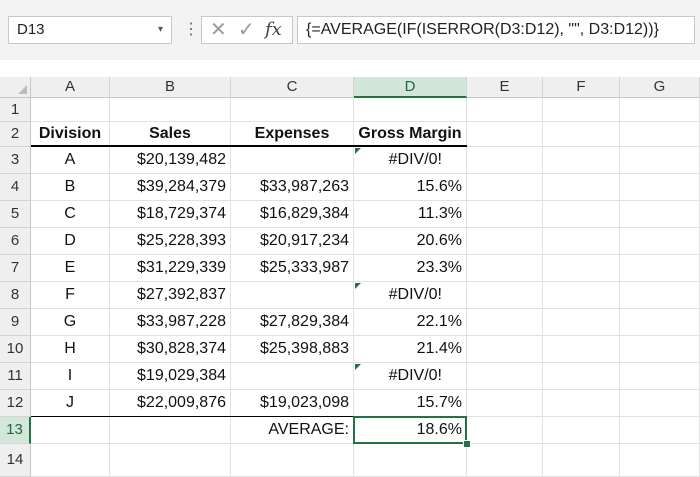 This screenshot has width=700, height=477. What do you see at coordinates (170, 349) in the screenshot?
I see `cell-b10: $30,828,374` at bounding box center [170, 349].